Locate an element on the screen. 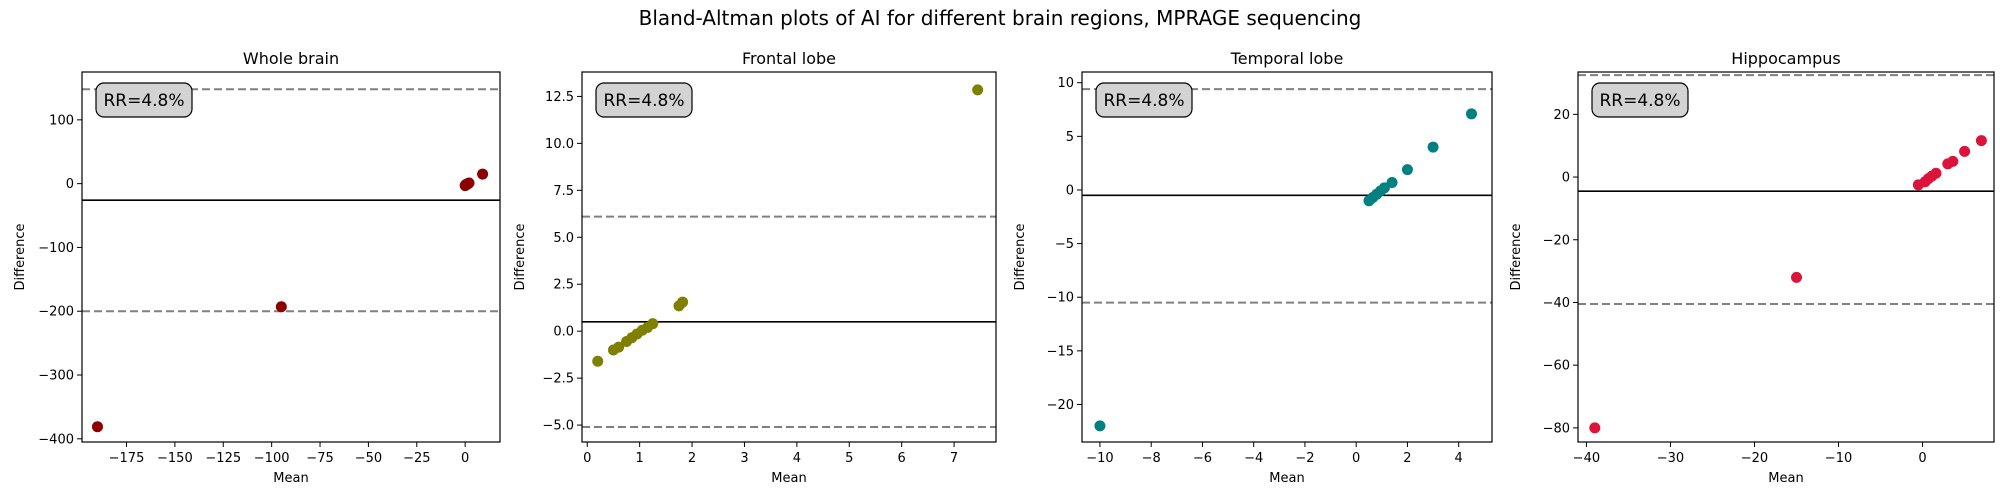 This screenshot has height=500, width=2000. x-tick-label: −100 is located at coordinates (272, 458).